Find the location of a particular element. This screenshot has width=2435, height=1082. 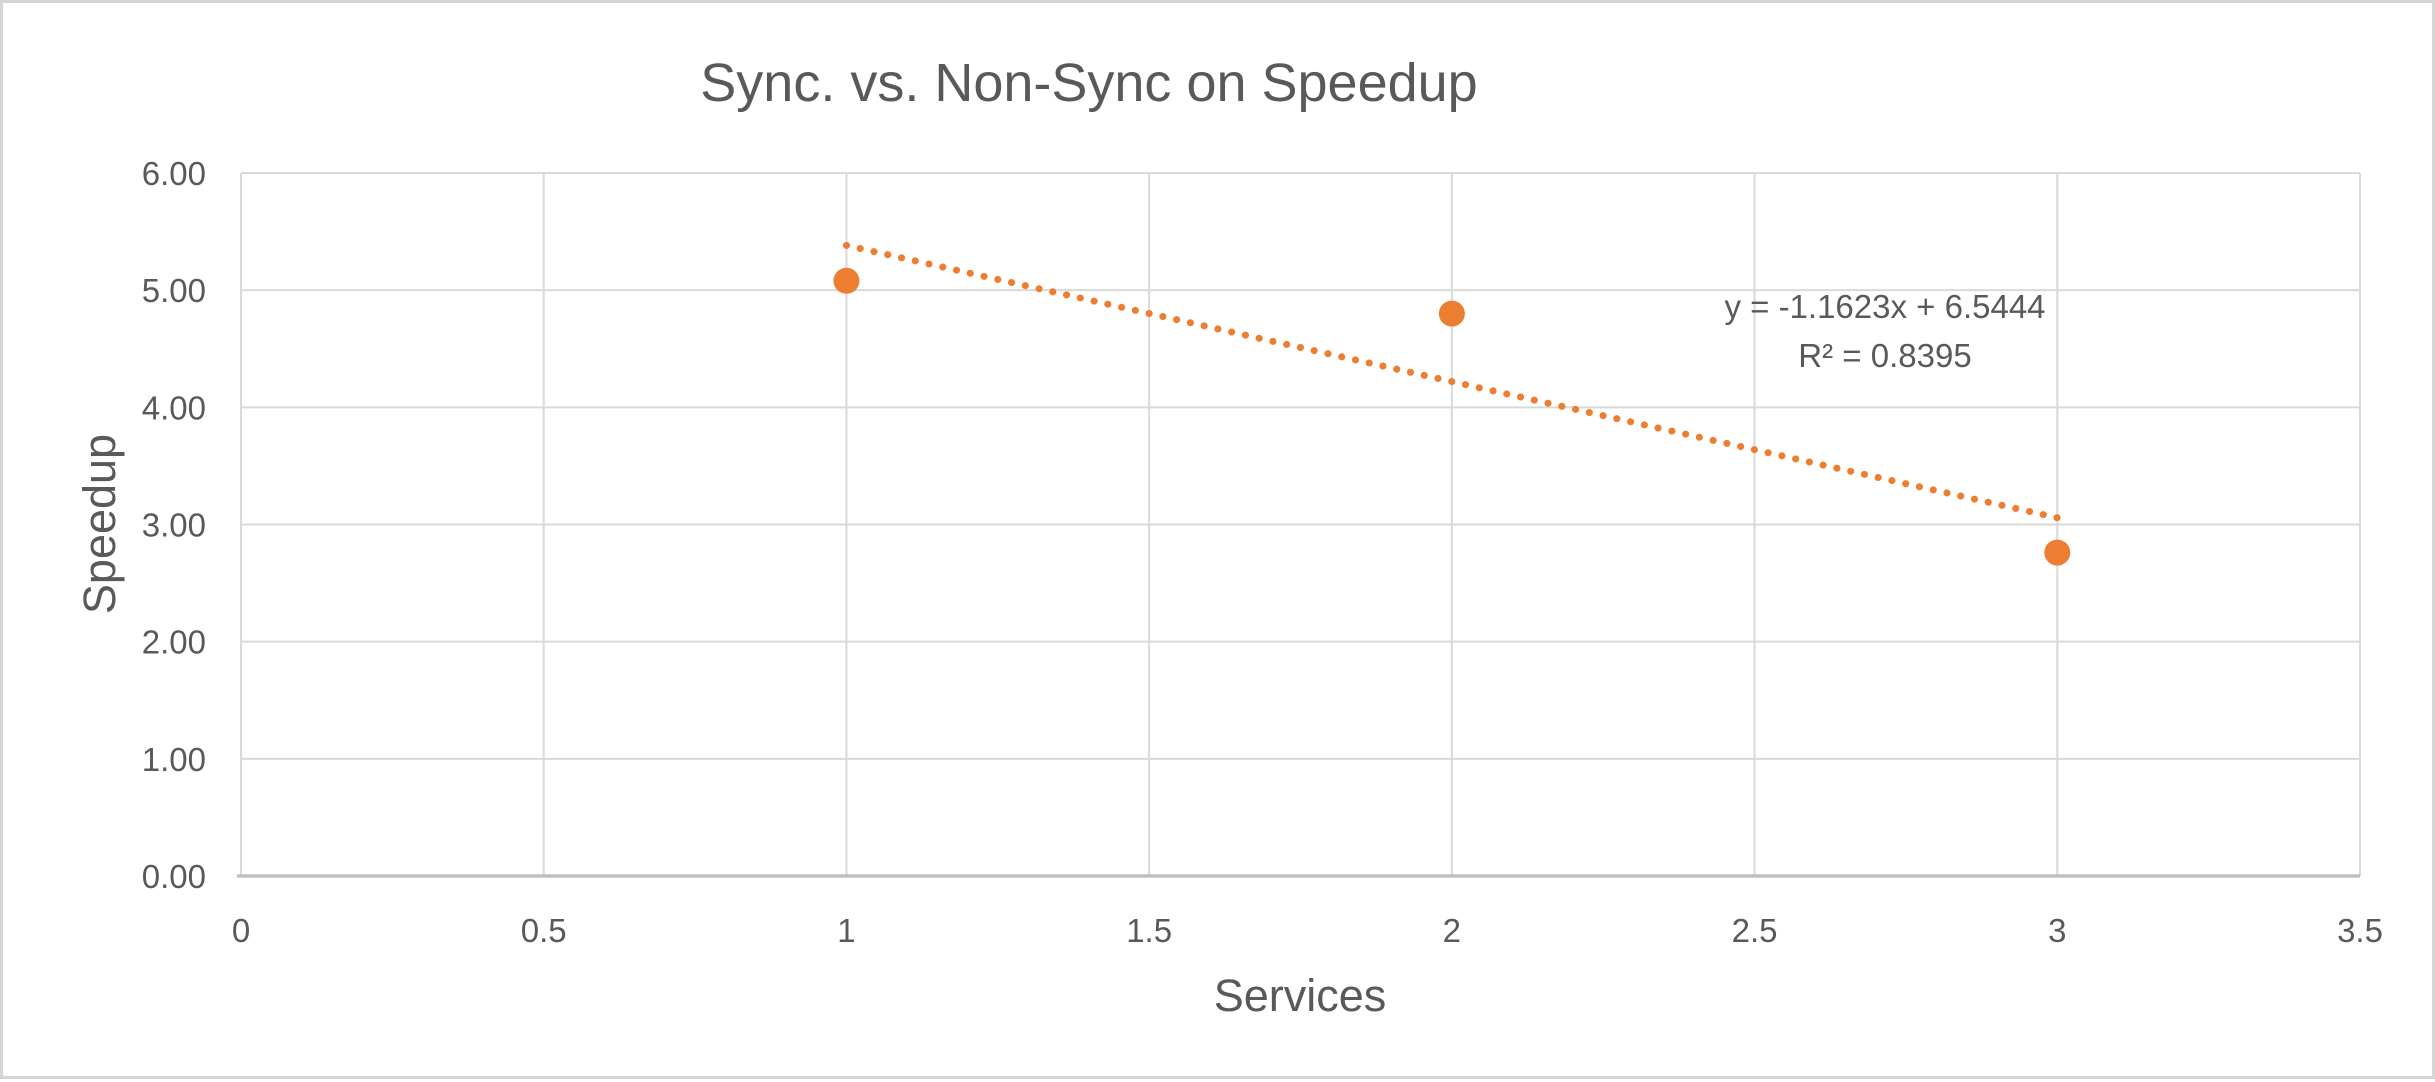

x-tick-label: 3.5 is located at coordinates (2360, 930).